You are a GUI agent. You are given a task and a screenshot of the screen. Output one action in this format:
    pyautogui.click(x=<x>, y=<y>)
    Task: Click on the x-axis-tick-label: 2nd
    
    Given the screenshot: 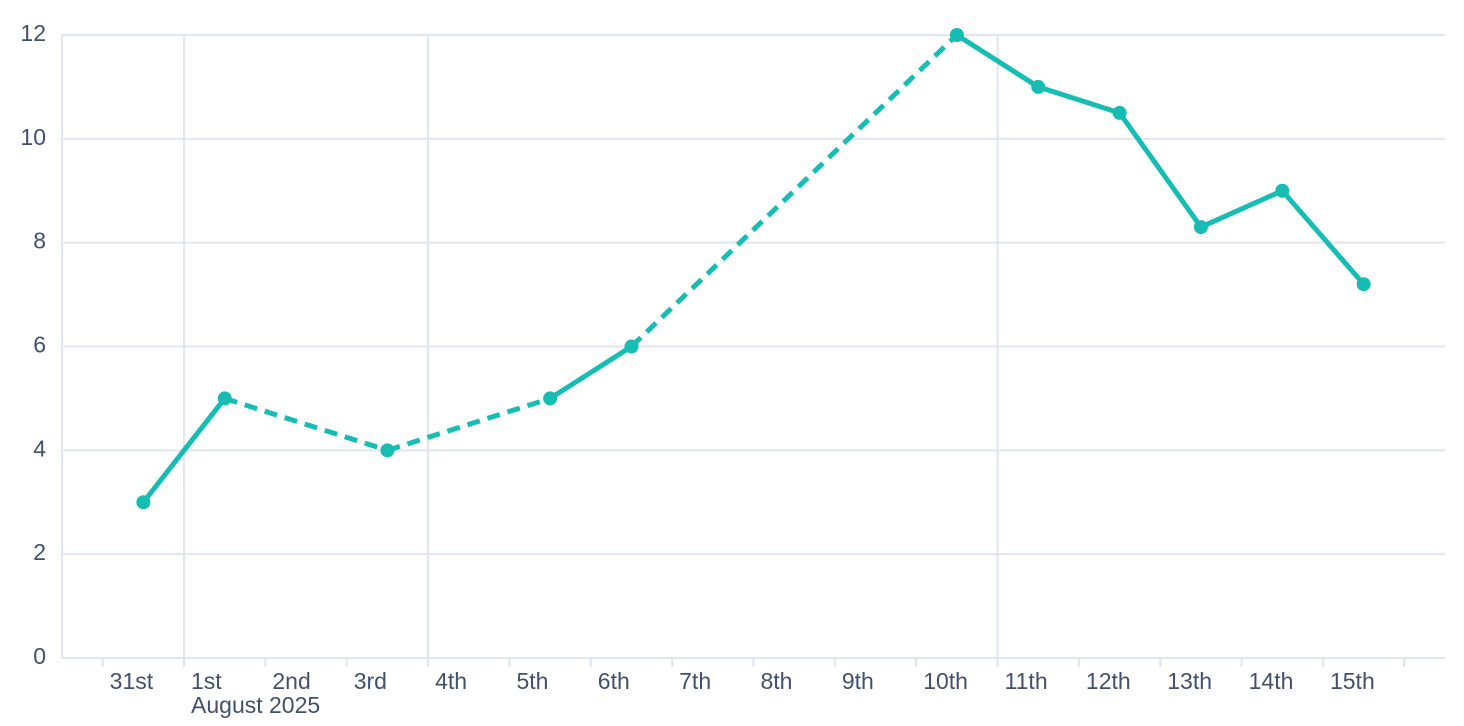 What is the action you would take?
    pyautogui.click(x=291, y=681)
    